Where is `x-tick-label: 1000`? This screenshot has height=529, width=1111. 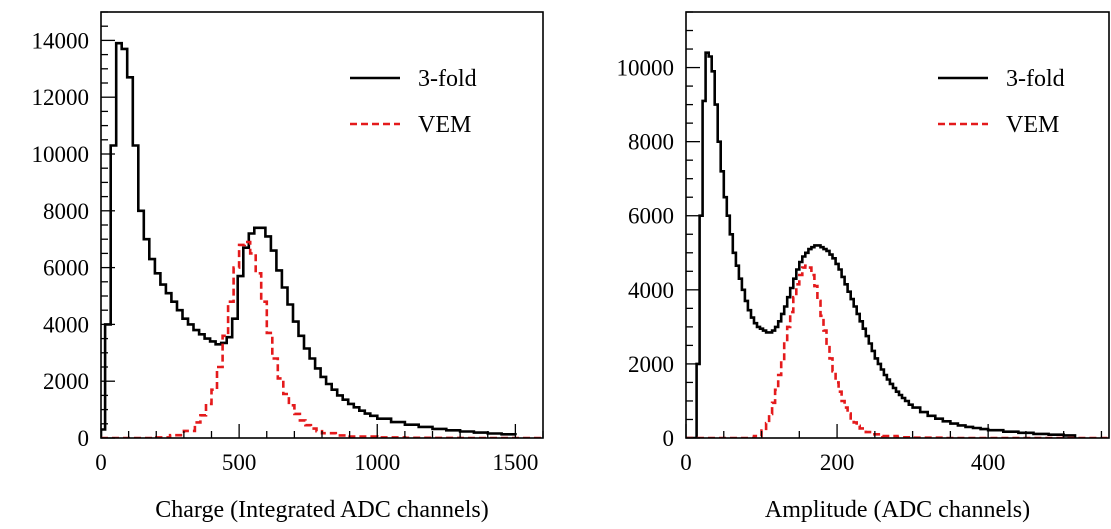
x-tick-label: 1000 is located at coordinates (377, 462).